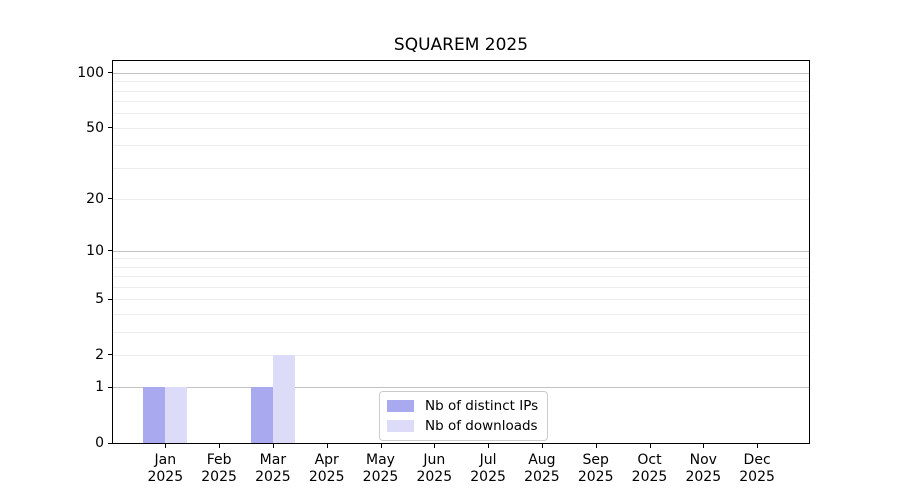 The width and height of the screenshot is (900, 500). Describe the element at coordinates (542, 446) in the screenshot. I see `x-tick-aug` at that location.